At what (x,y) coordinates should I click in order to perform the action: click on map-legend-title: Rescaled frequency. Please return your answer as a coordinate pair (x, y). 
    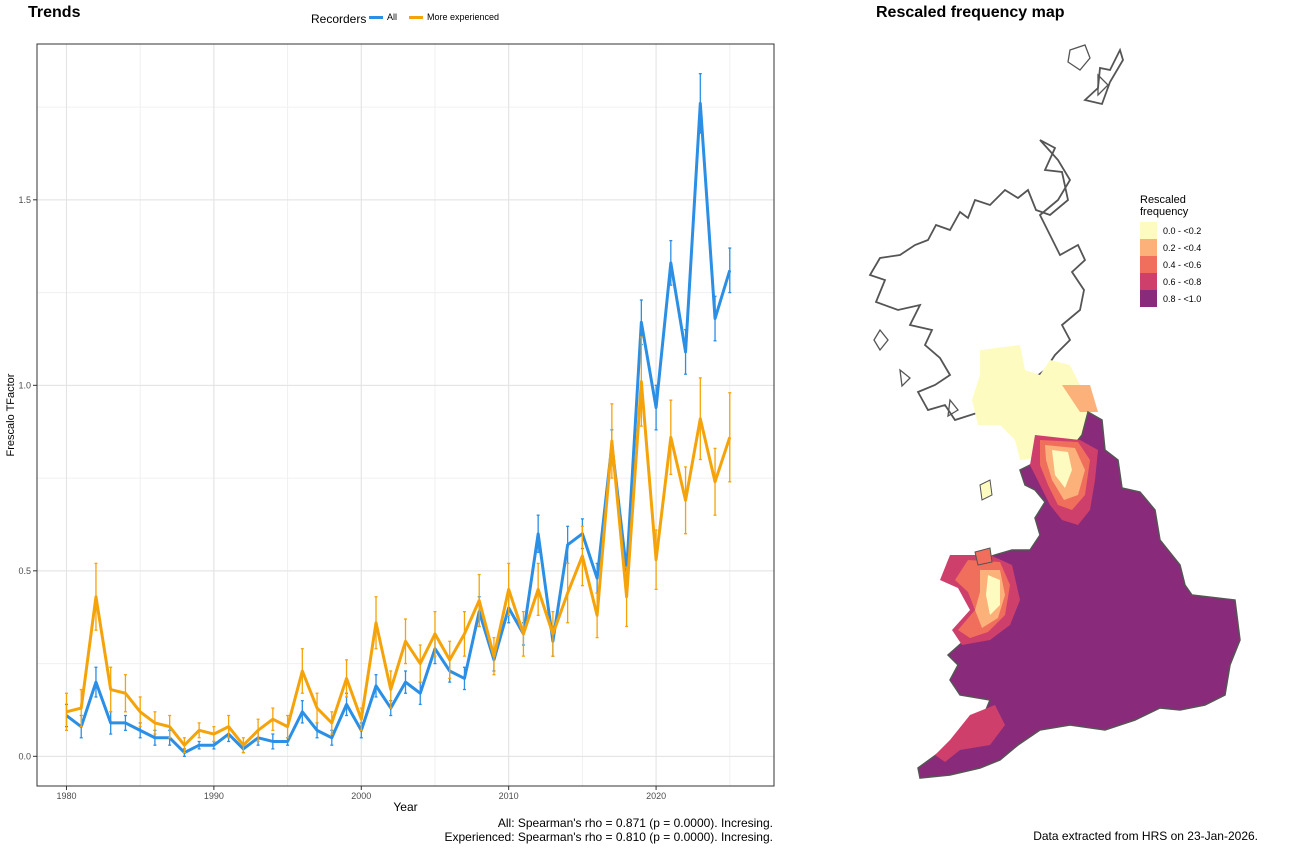
    Looking at the image, I should click on (1180, 206).